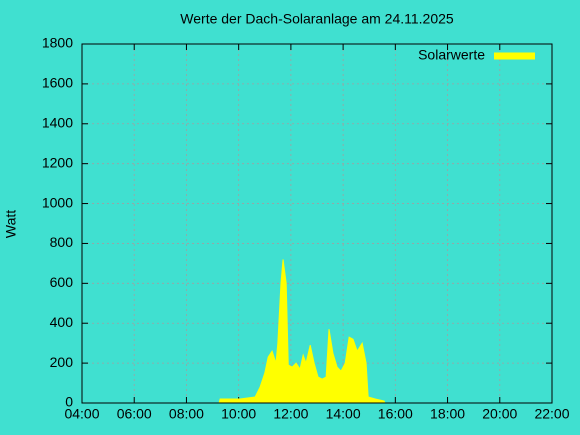  I want to click on x-tick-label: 12:00, so click(290, 414).